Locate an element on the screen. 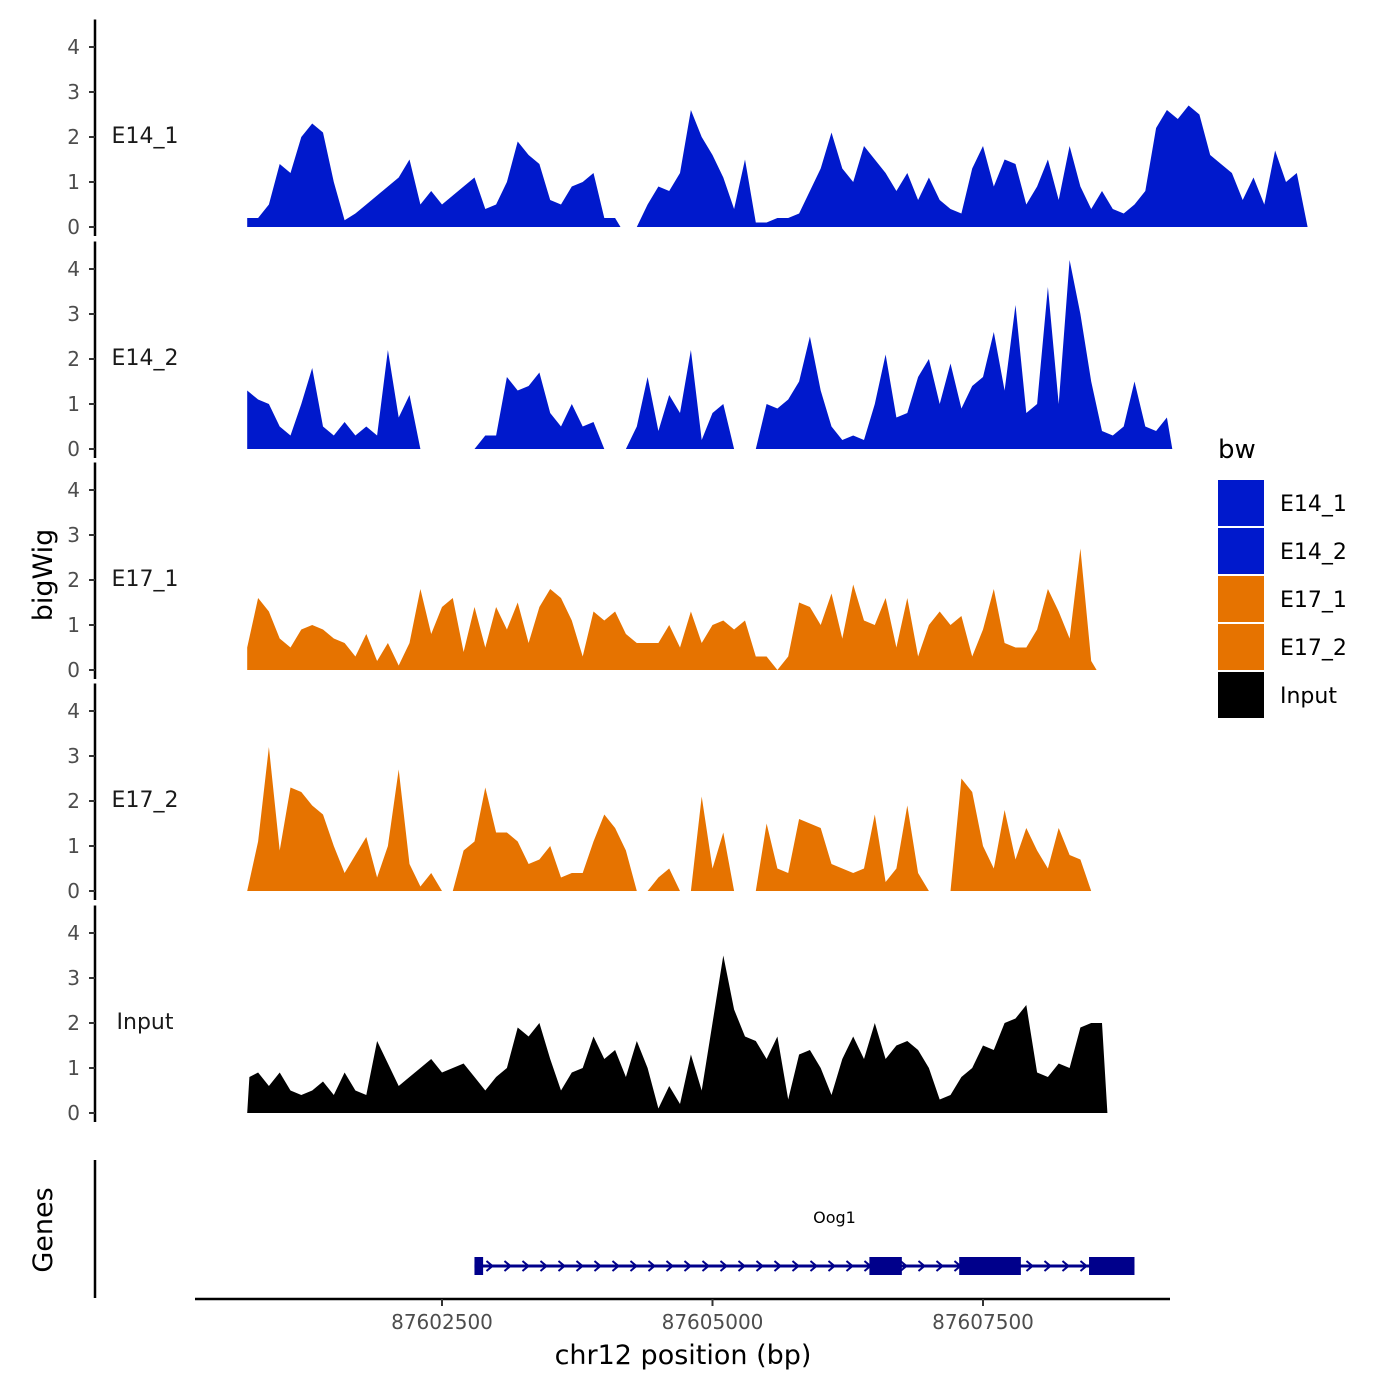 The height and width of the screenshot is (1400, 1400). track-label: E14_2 is located at coordinates (145, 358).